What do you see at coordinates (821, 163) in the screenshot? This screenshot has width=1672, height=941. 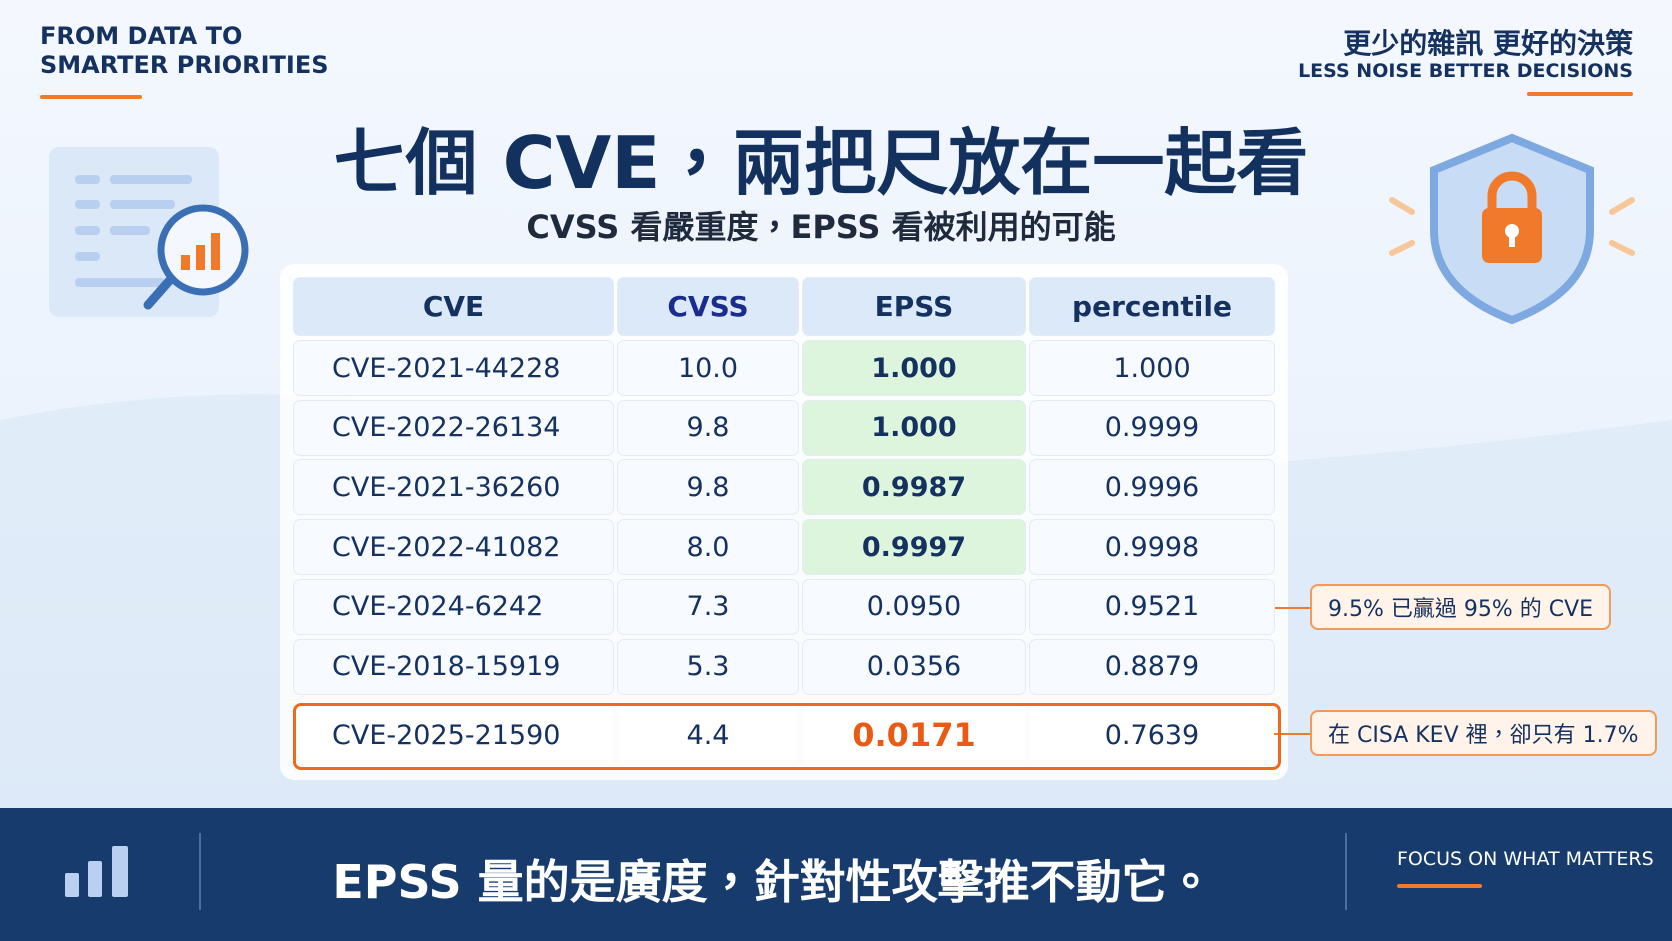 I see `title: 七個 CVE，兩把尺放在一起看` at bounding box center [821, 163].